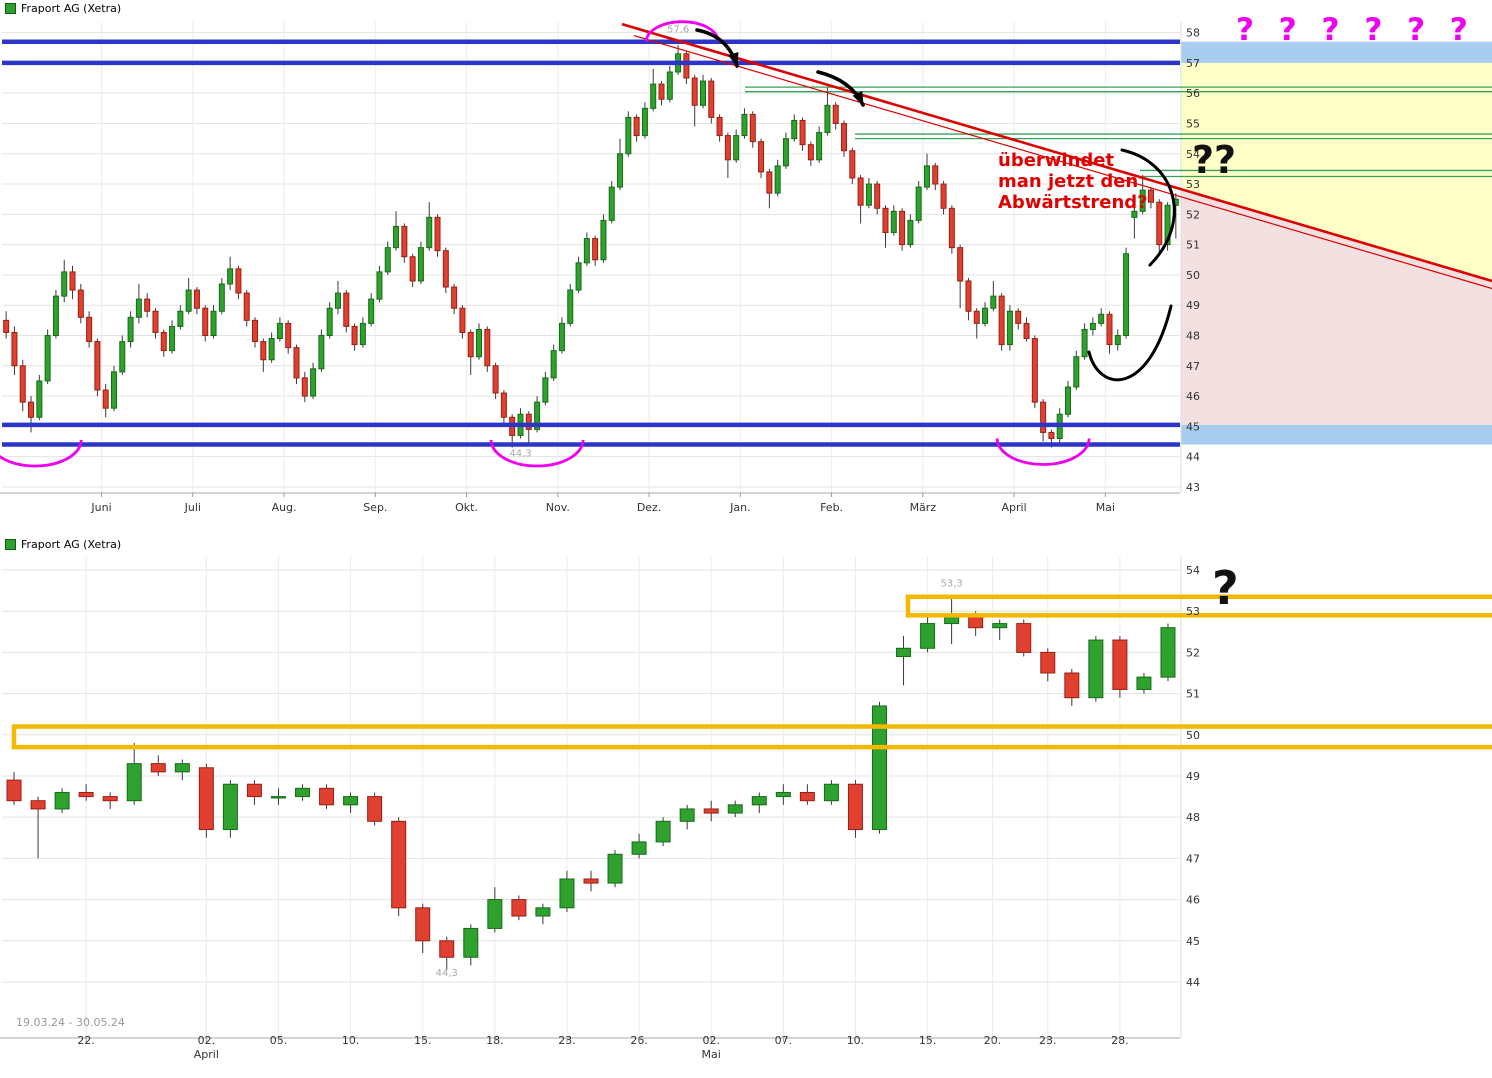  I want to click on svg-text: 52, so click(1193, 652).